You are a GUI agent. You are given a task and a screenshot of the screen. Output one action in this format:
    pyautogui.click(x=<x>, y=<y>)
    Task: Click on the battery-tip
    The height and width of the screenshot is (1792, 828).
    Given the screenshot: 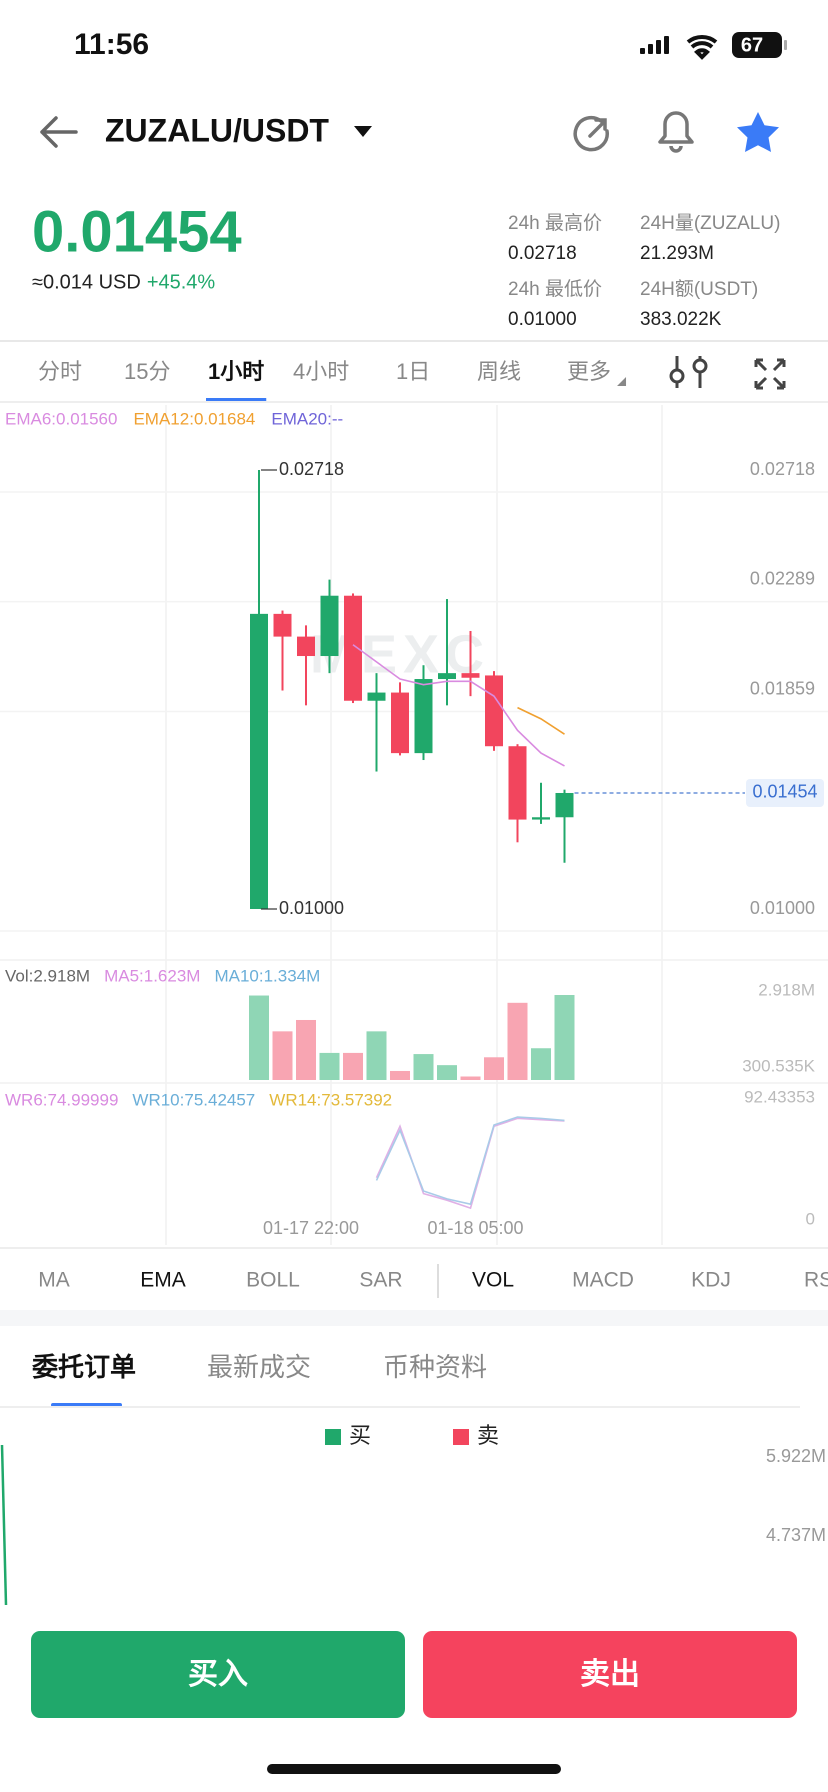 What is the action you would take?
    pyautogui.click(x=785, y=45)
    